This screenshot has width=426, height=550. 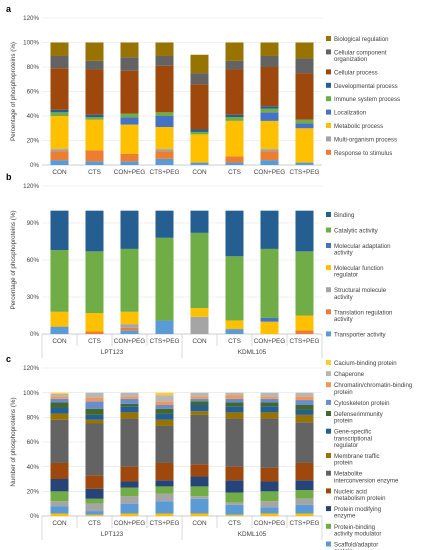 I want to click on legend-label: Structural molecule, so click(x=360, y=290).